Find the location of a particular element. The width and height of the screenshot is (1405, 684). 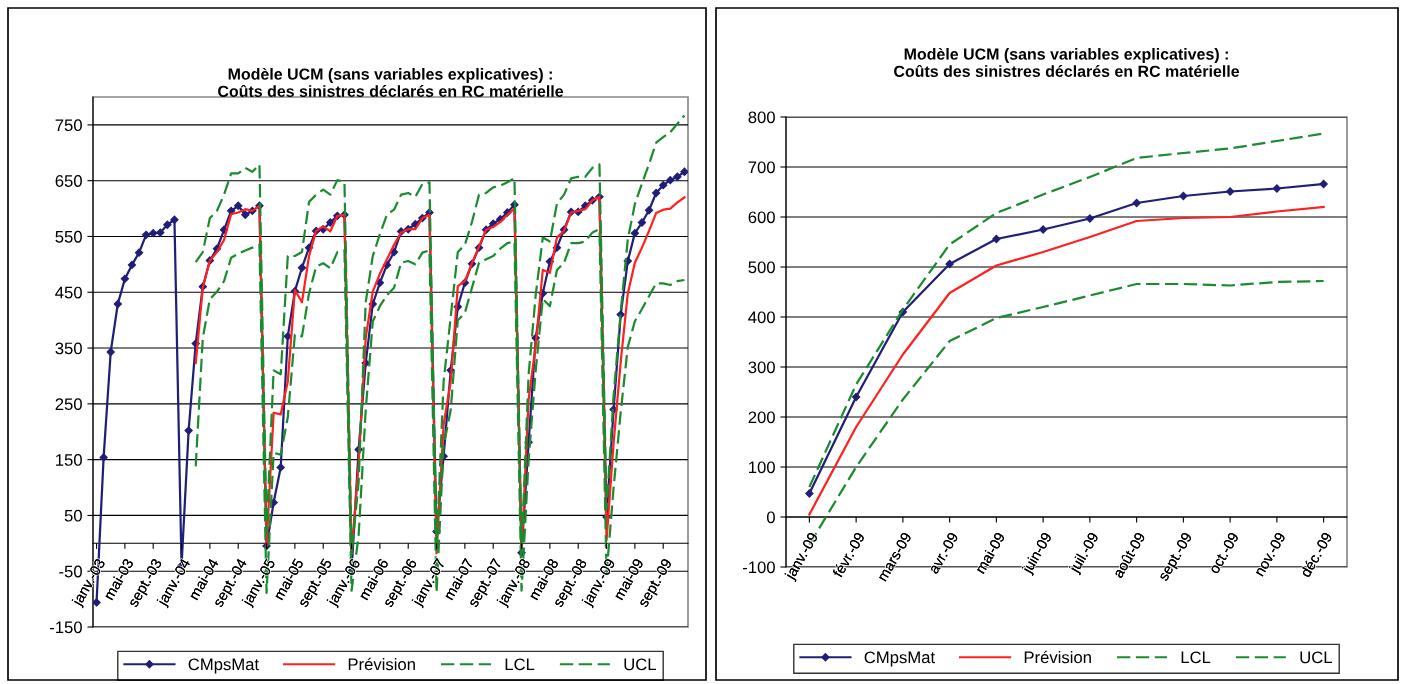

y-tick-label: 350 is located at coordinates (68, 348).